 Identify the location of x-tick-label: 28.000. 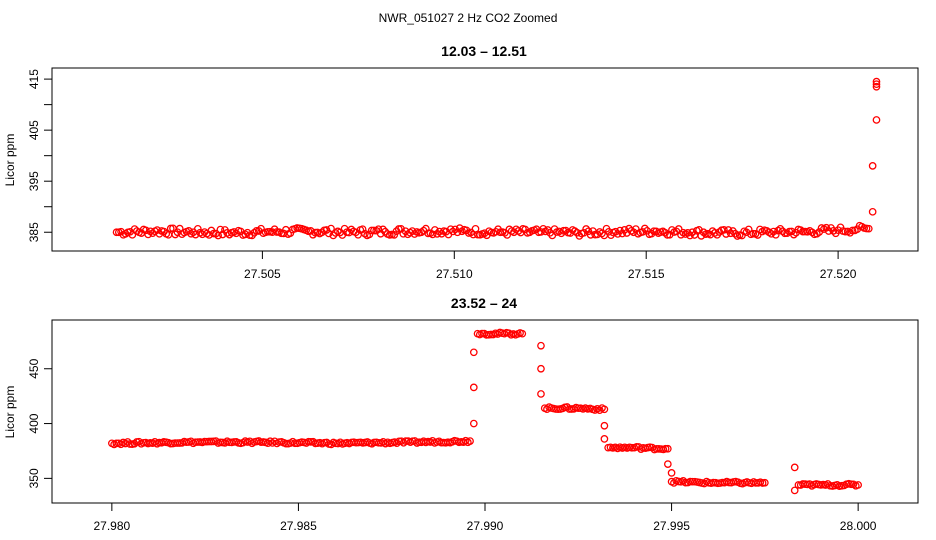
(858, 526).